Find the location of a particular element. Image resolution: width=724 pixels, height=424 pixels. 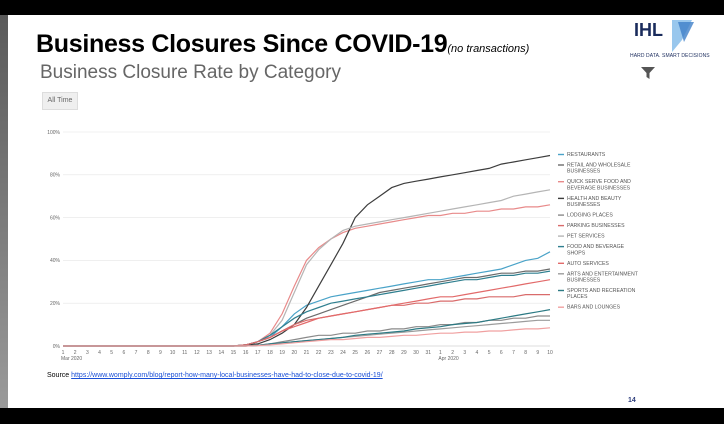

legend-label: RETAIL AND WHOLESALE is located at coordinates (599, 166).